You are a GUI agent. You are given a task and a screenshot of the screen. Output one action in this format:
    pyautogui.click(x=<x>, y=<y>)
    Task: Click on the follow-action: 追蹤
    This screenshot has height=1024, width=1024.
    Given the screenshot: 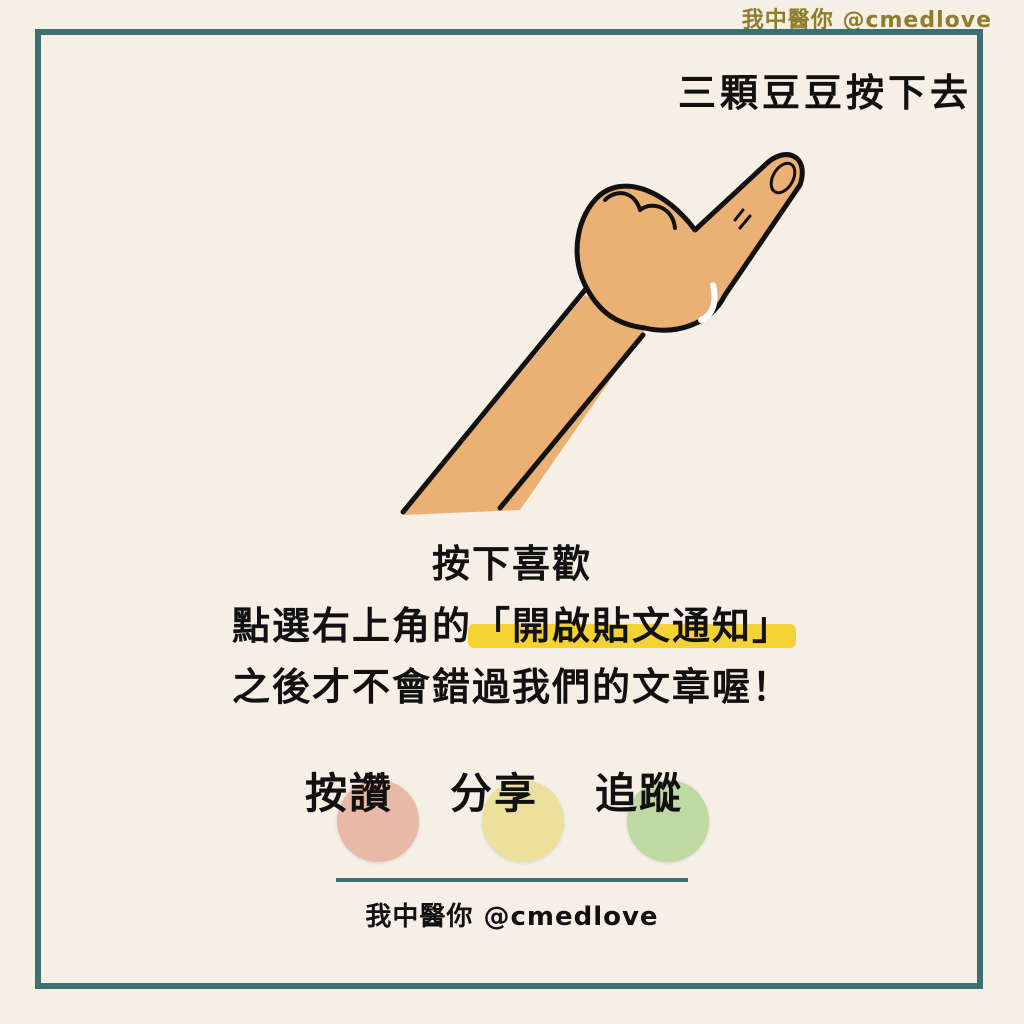 What is the action you would take?
    pyautogui.click(x=655, y=811)
    